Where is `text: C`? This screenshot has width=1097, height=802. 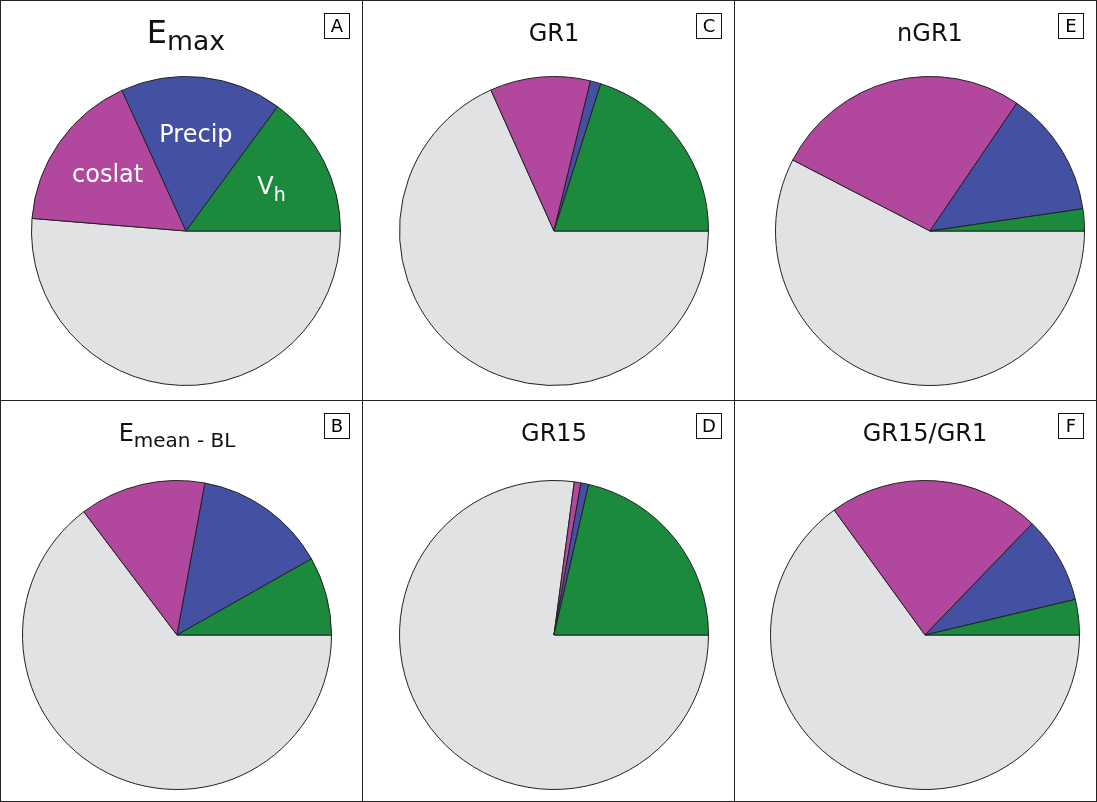 text: C is located at coordinates (709, 26).